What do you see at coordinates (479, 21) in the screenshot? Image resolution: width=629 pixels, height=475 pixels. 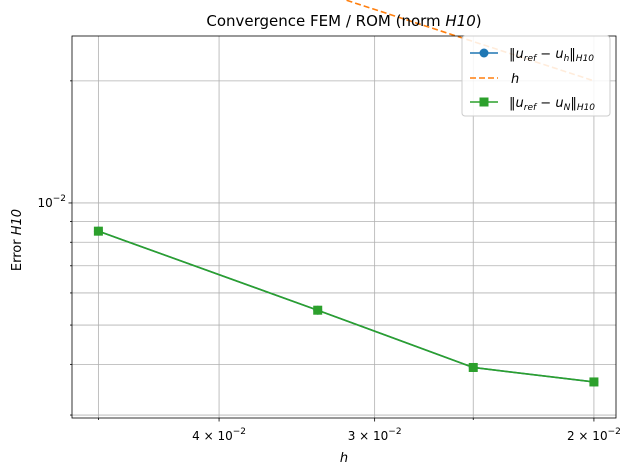 I see `chart-title-suffix: )` at bounding box center [479, 21].